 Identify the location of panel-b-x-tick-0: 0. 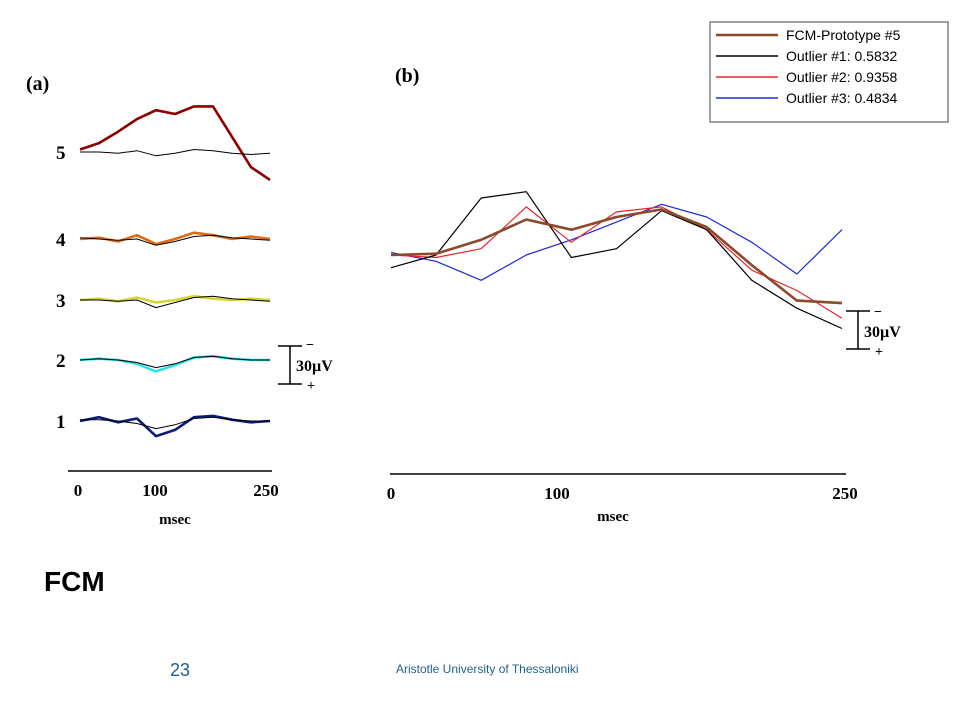
(391, 493).